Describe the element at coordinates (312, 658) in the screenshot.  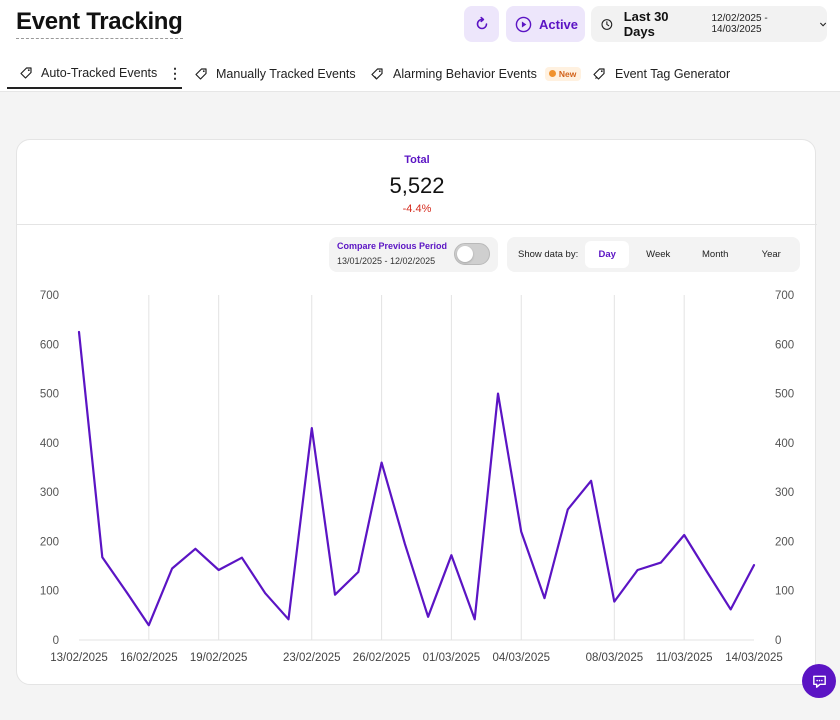
I see `x-tick-label: 23/02/2025` at that location.